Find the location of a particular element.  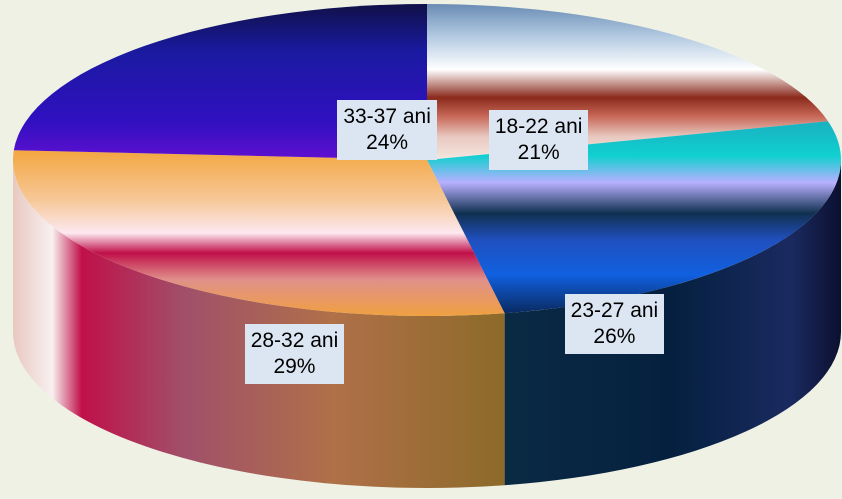

slice-label-3: 28-32 ani 29% is located at coordinates (294, 354).